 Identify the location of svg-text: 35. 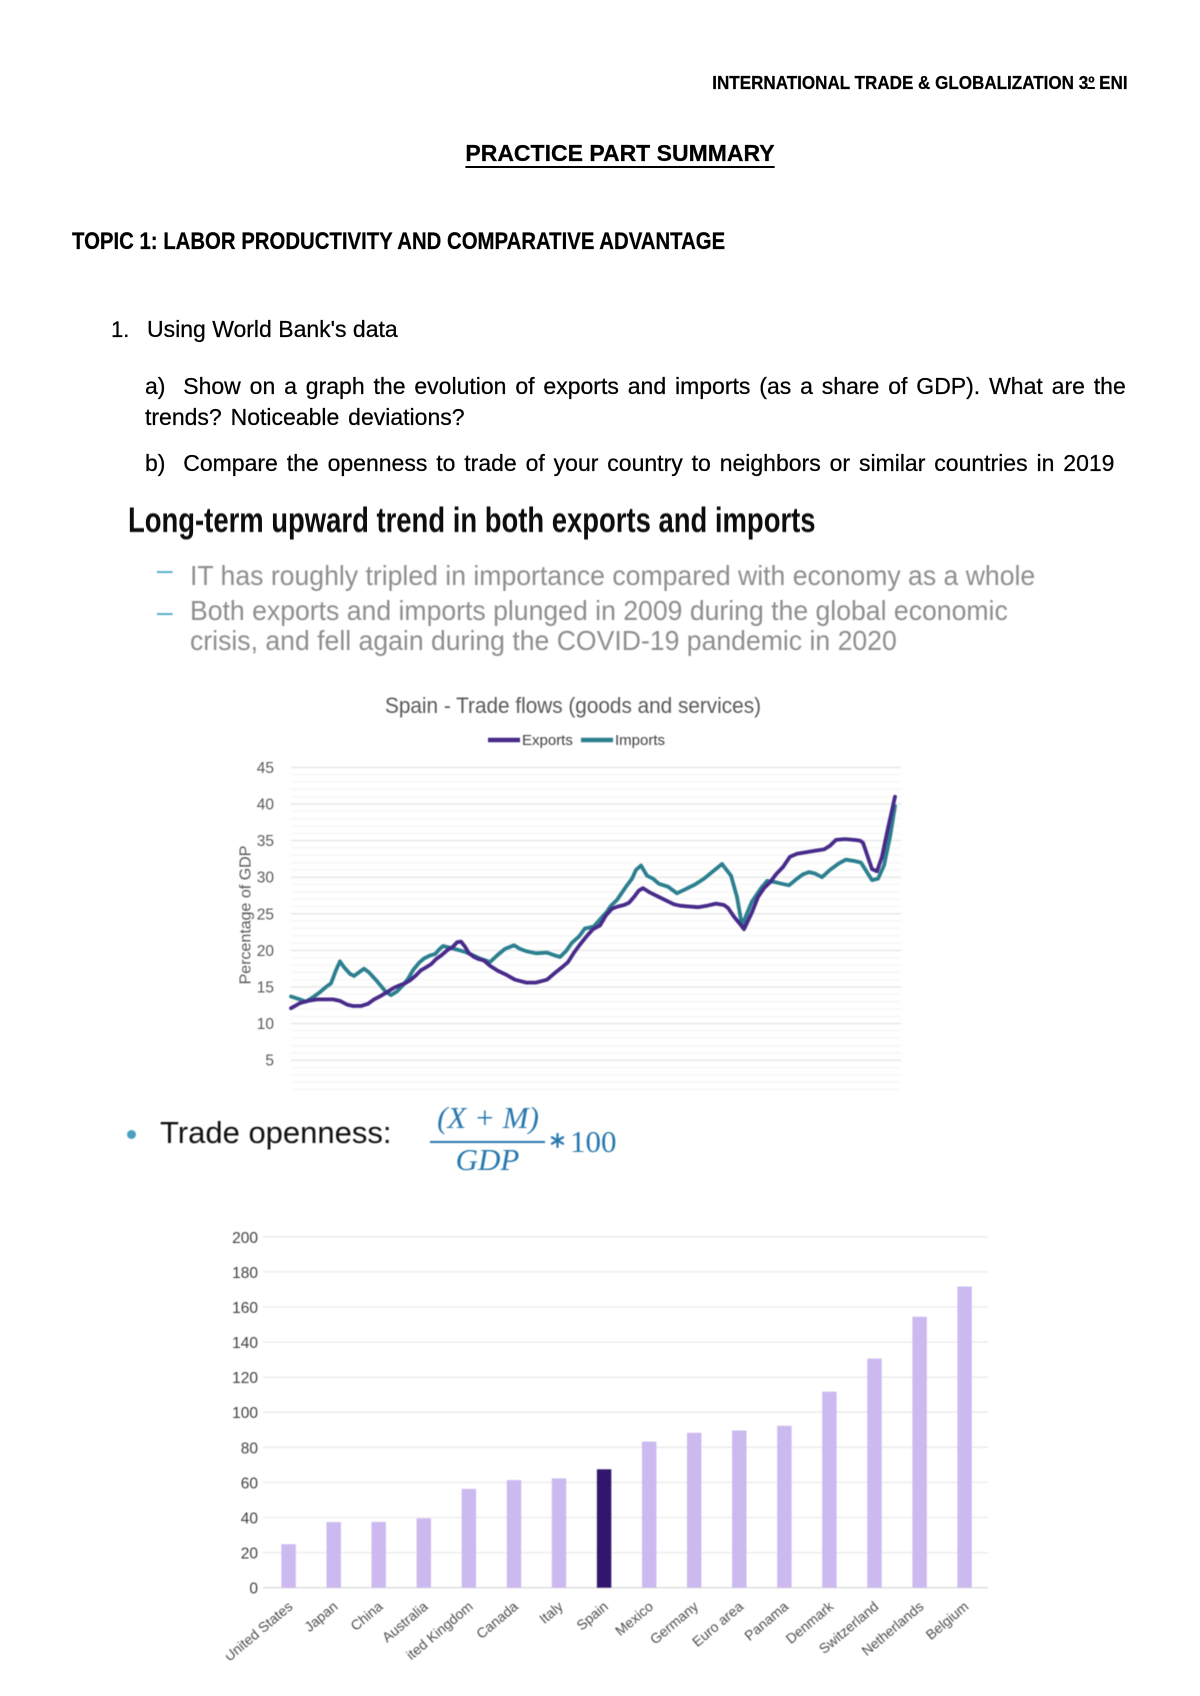
(265, 841).